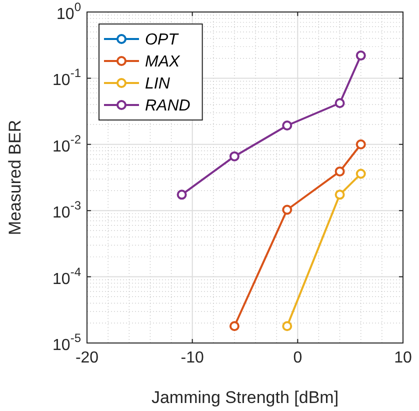 This screenshot has height=411, width=419. What do you see at coordinates (162, 39) in the screenshot?
I see `legend-label: OPT` at bounding box center [162, 39].